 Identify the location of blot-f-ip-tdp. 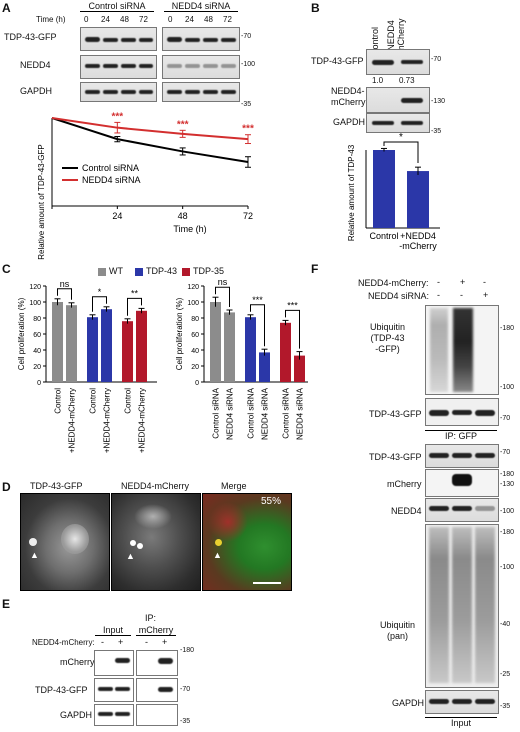
(462, 412).